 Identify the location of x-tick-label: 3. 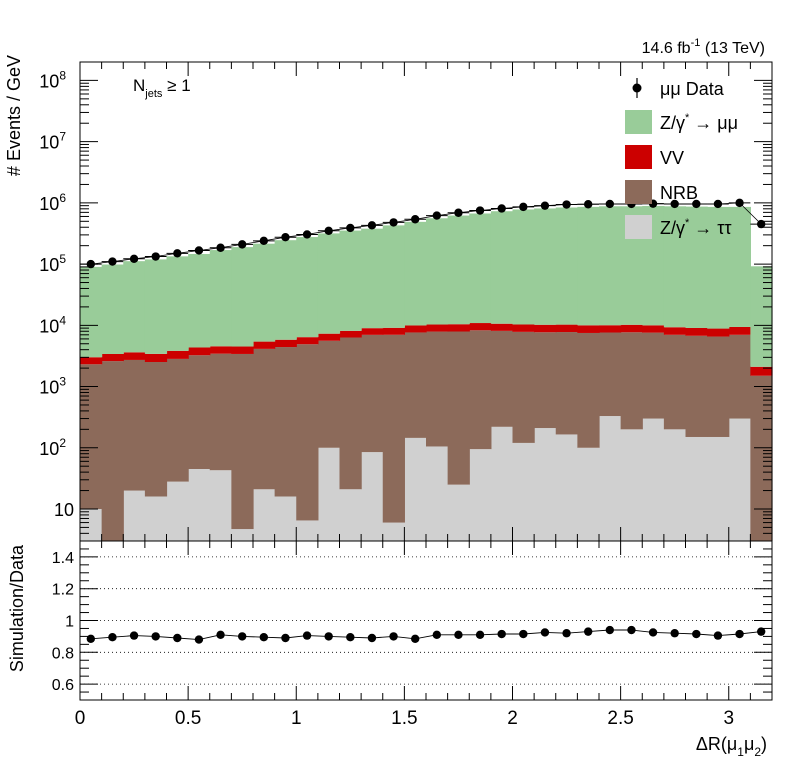
(728, 718).